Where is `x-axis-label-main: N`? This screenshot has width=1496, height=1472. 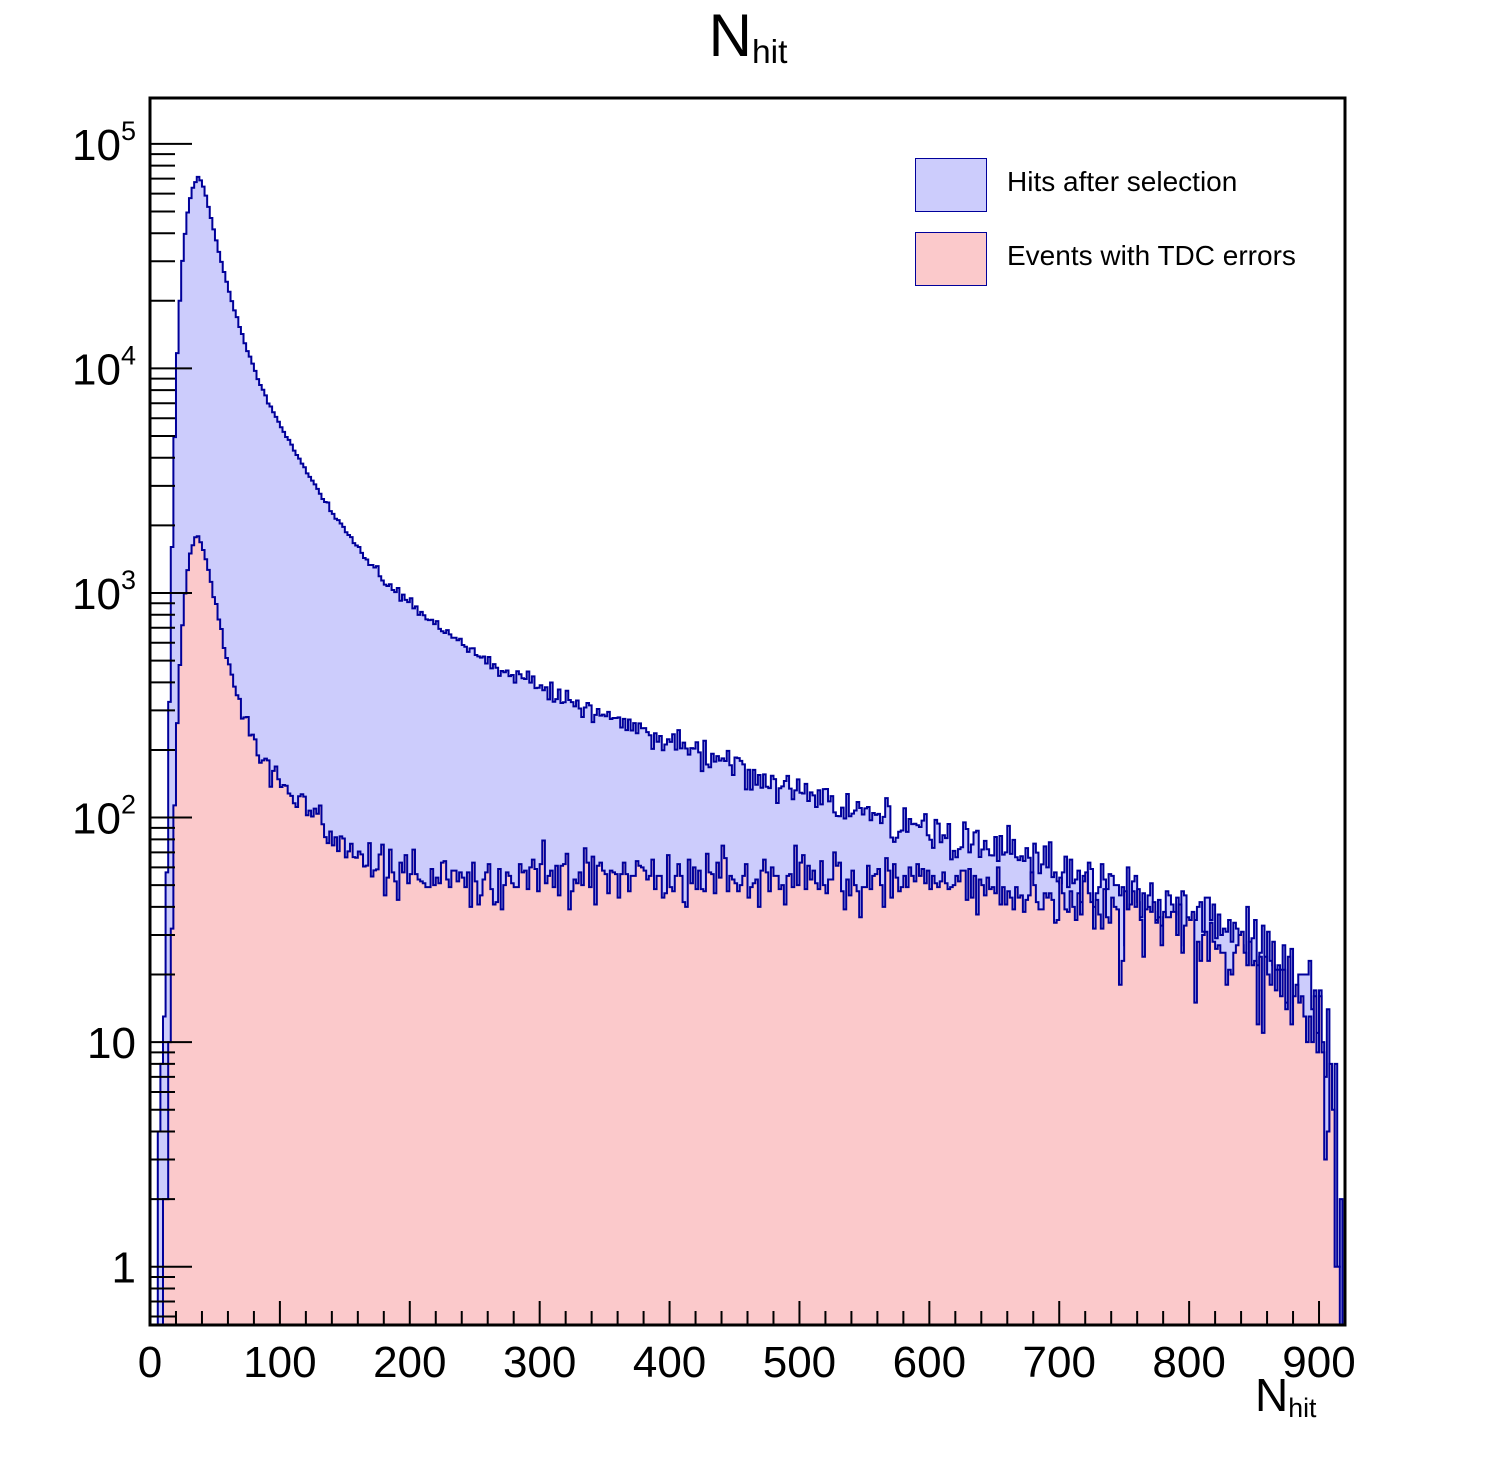 x-axis-label-main: N is located at coordinates (1272, 1395).